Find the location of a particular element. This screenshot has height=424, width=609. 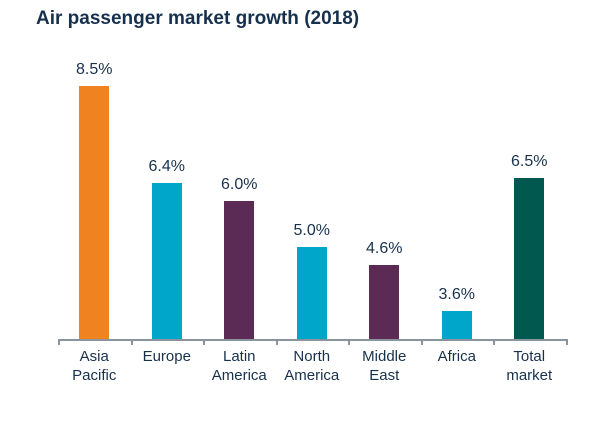

x-axis-line is located at coordinates (312, 340).